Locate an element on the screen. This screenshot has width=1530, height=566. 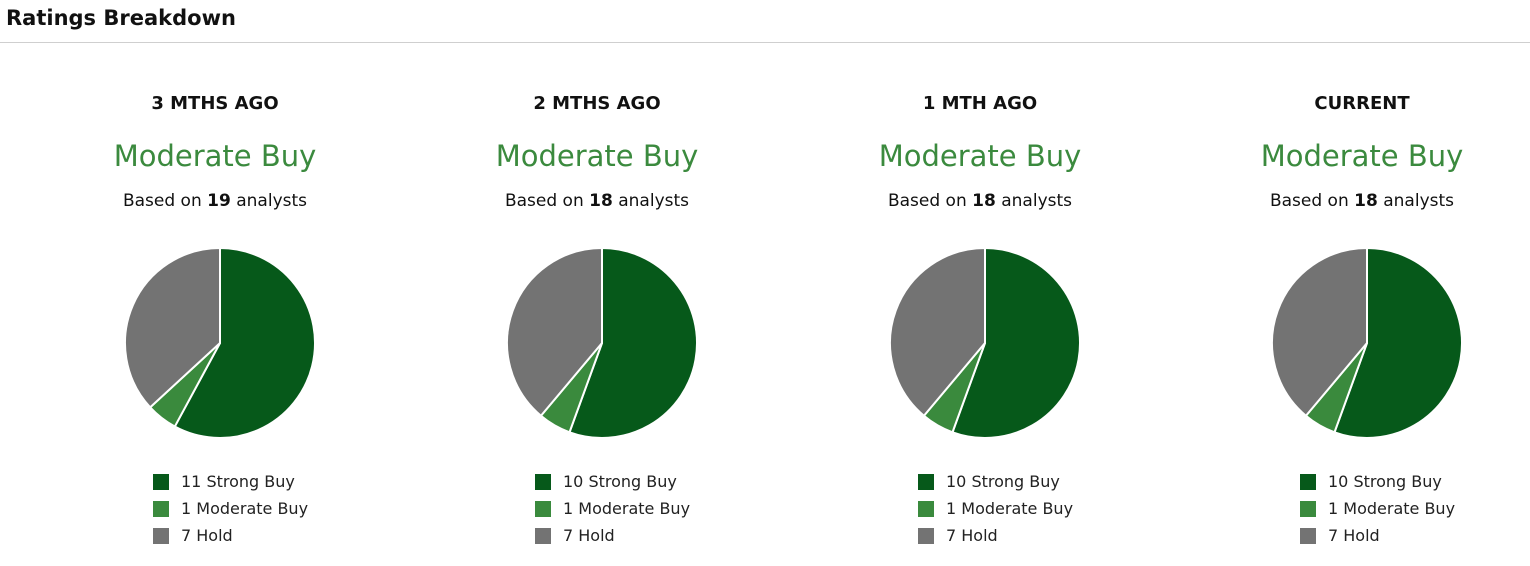
analyst-count: 19 is located at coordinates (219, 201).